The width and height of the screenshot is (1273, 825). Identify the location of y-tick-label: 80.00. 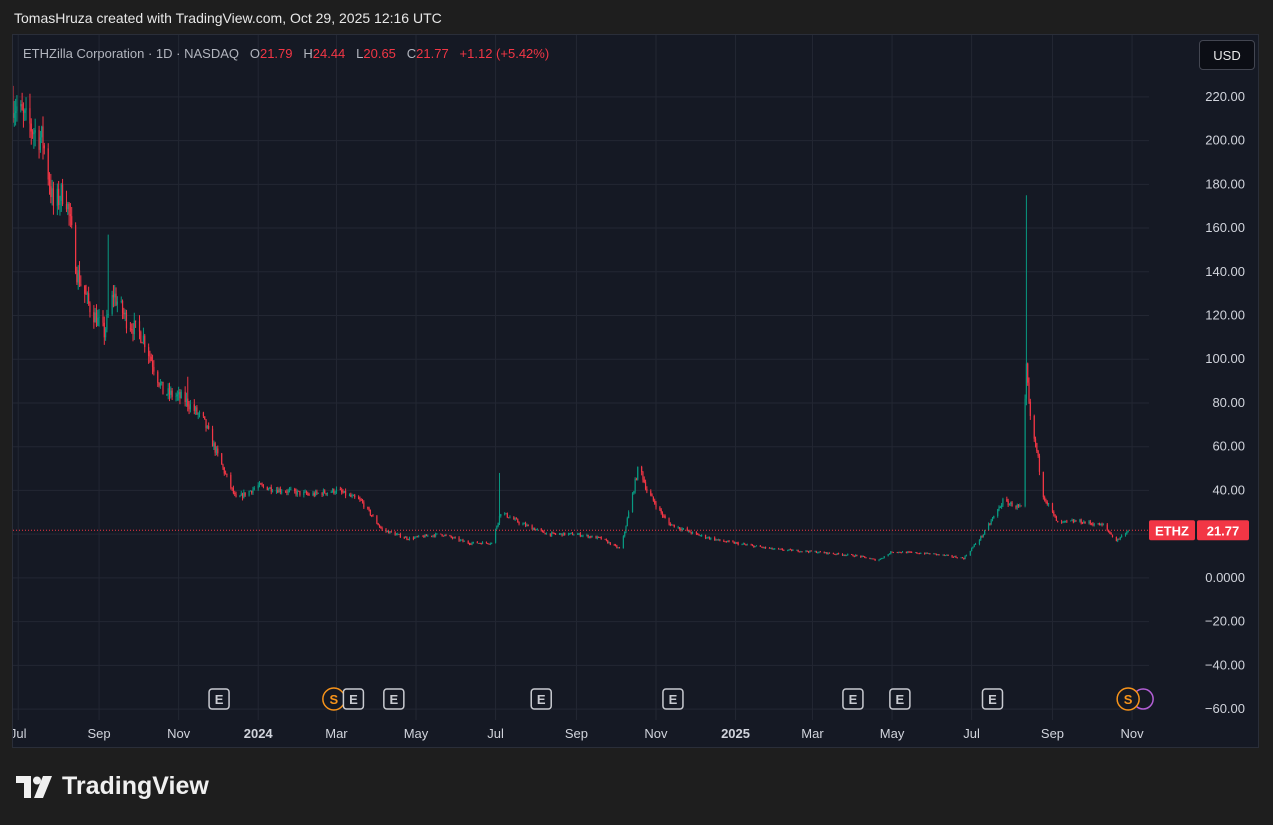
(1228, 402).